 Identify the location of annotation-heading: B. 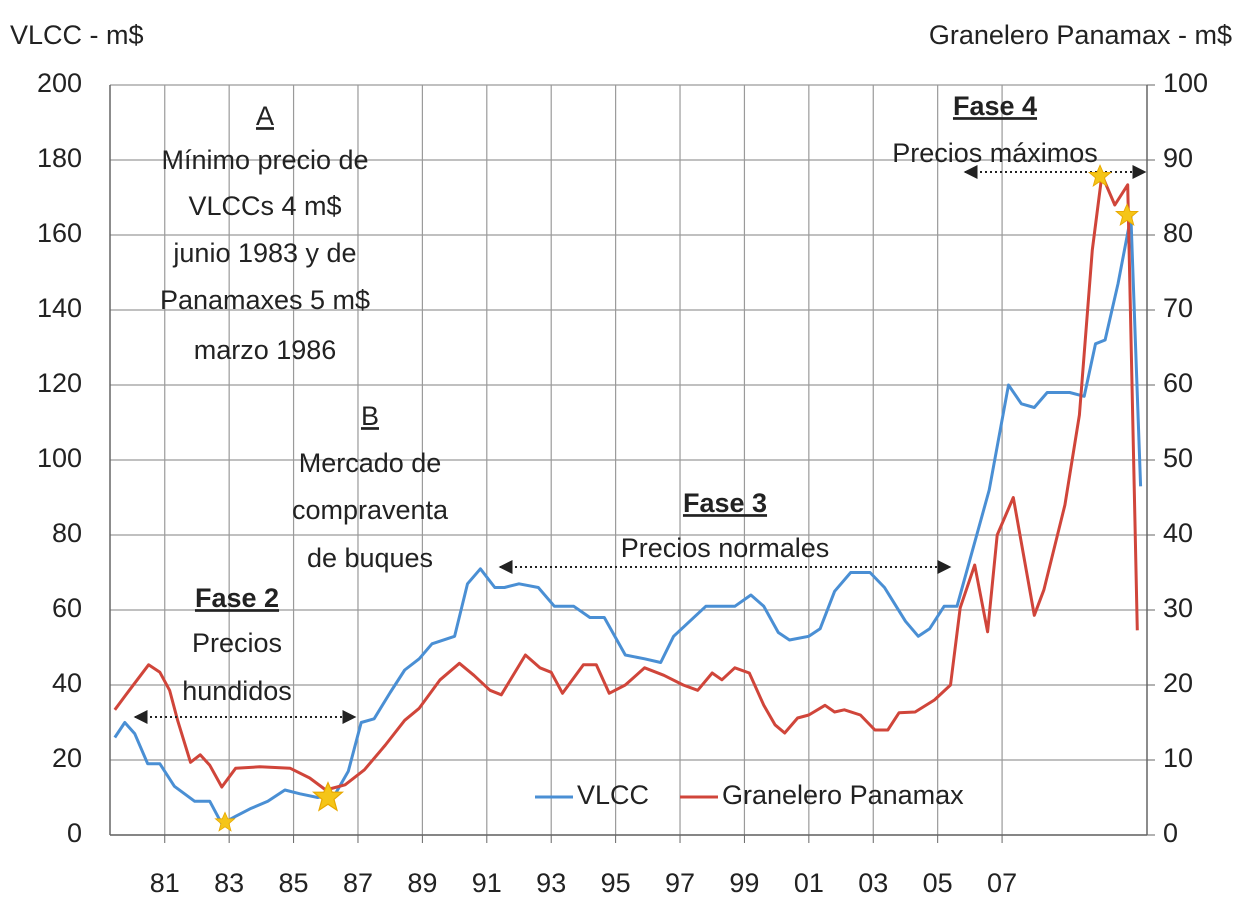
(370, 416).